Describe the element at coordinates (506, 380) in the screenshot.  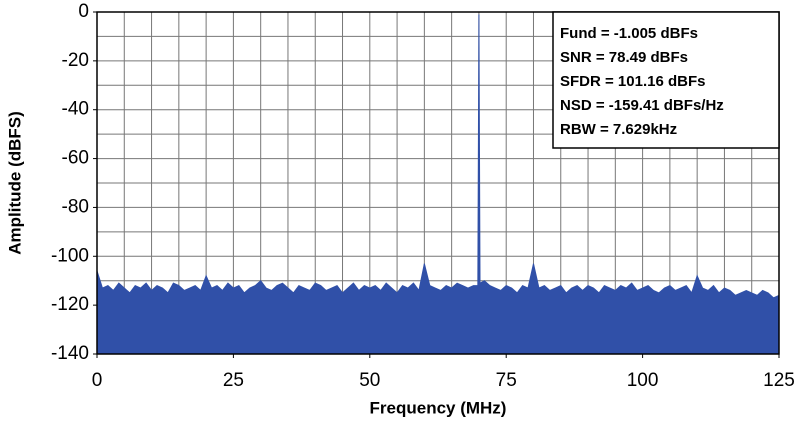
I see `x-tick-label: 75` at that location.